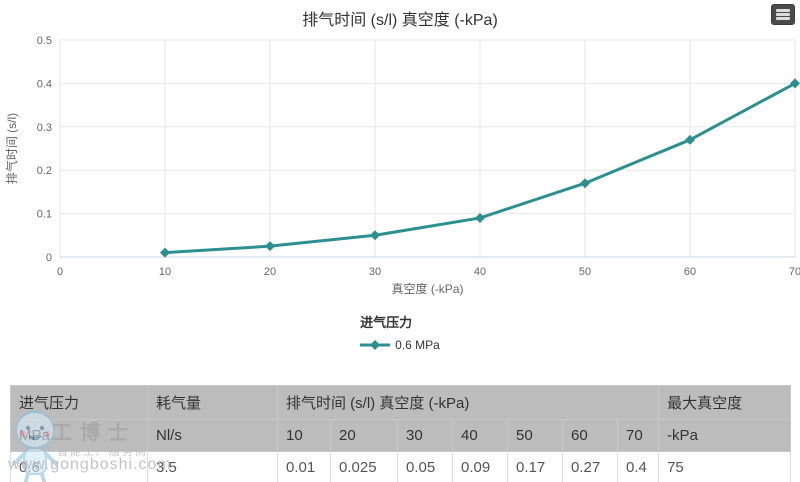 The height and width of the screenshot is (482, 800). Describe the element at coordinates (375, 272) in the screenshot. I see `svg-text: 30` at that location.